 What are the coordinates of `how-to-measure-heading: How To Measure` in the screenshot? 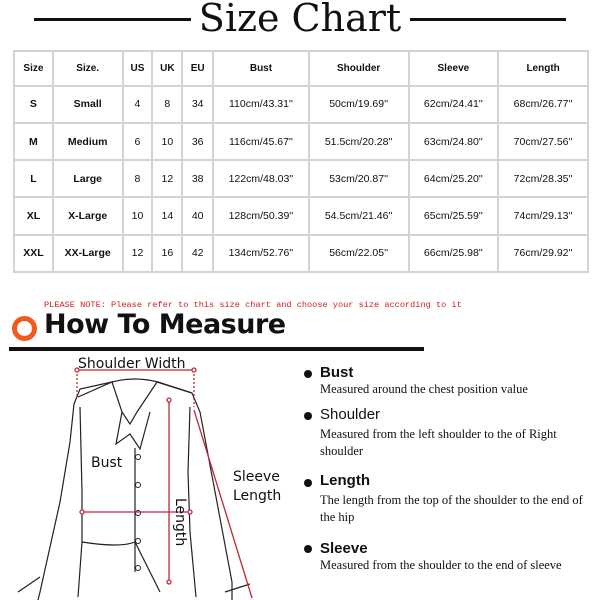 It's located at (165, 324).